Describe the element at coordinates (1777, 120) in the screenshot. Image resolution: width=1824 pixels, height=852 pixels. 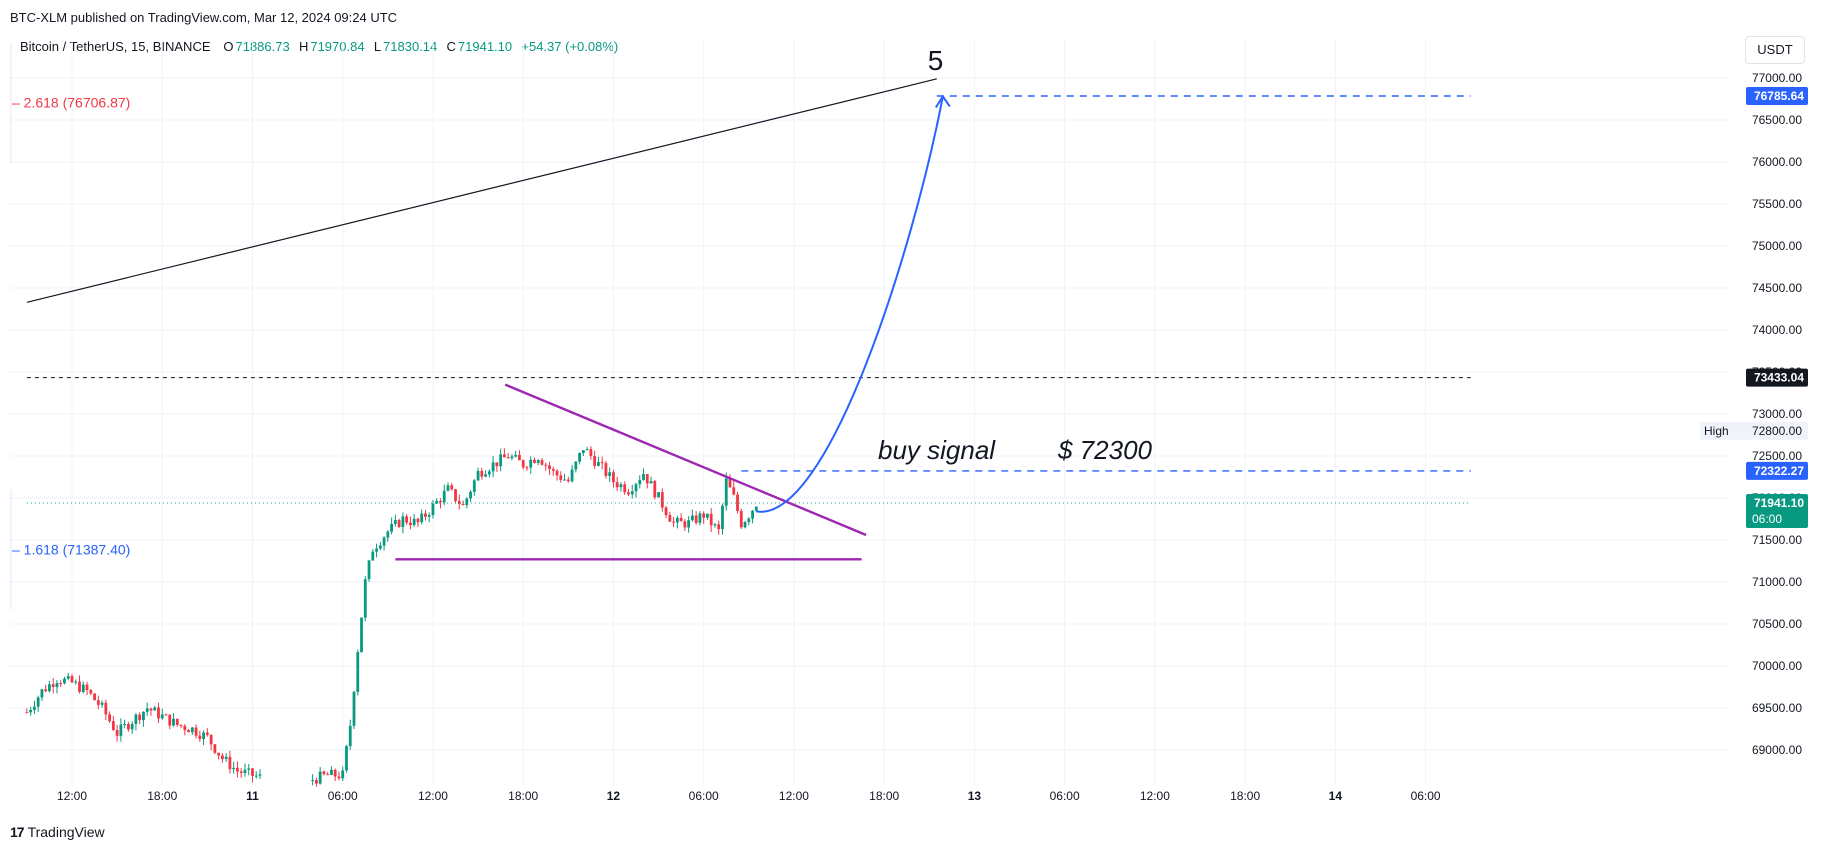
I see `y-tick-label: 76500.00` at that location.